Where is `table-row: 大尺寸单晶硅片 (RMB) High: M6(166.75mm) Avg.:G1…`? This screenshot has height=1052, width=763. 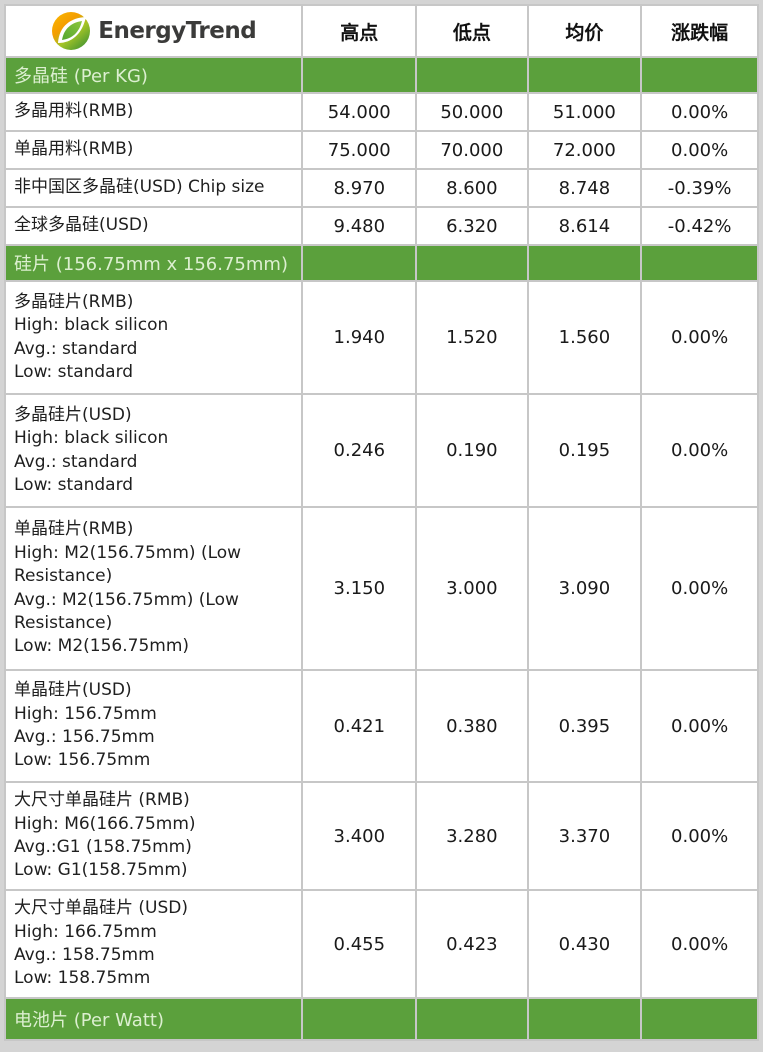
table-row: 大尺寸单晶硅片 (RMB) High: M6(166.75mm) Avg.:G1… is located at coordinates (381, 836).